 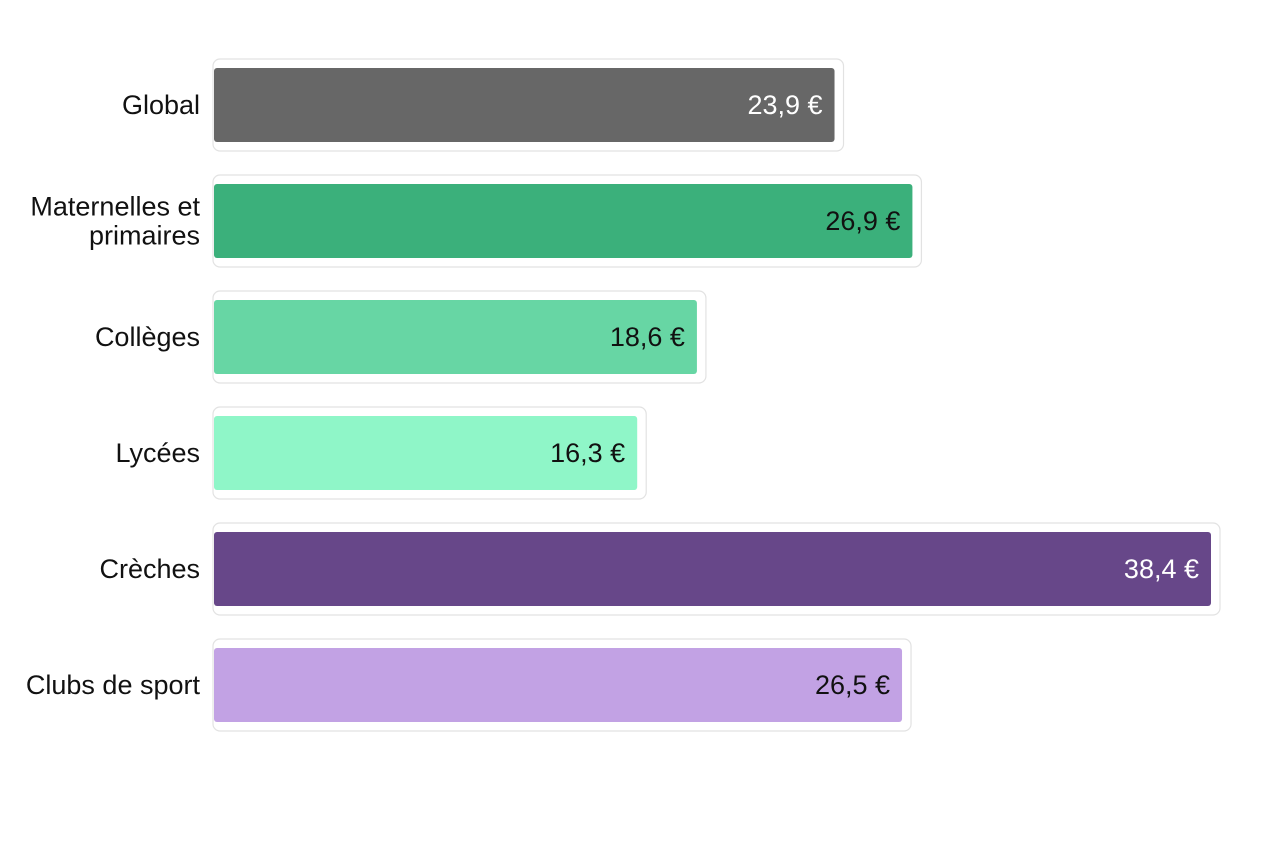 I want to click on bar-group: 26,5 € Clubs de sport, so click(x=469, y=685).